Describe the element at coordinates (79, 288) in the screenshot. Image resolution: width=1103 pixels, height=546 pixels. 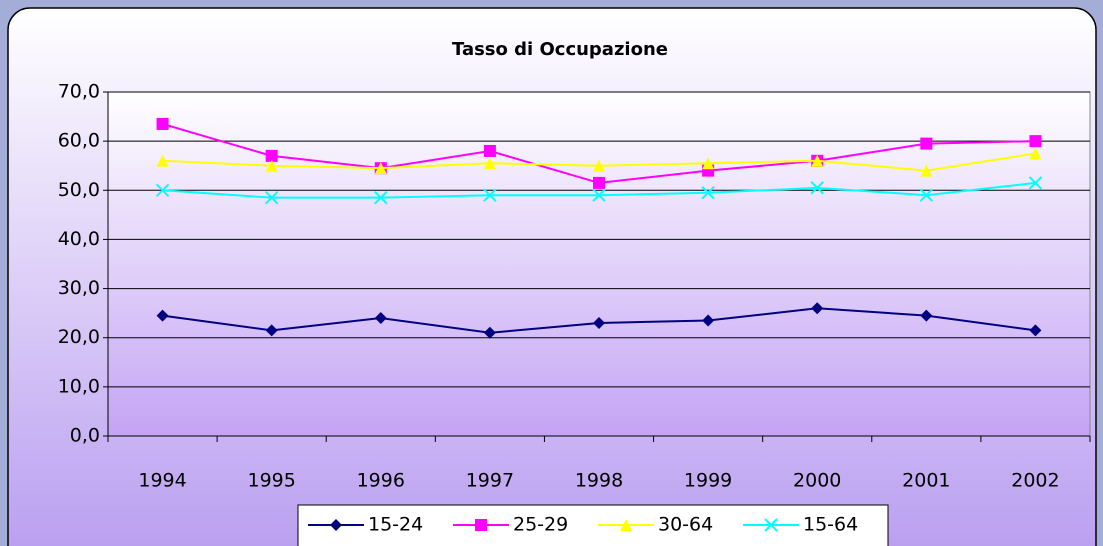
I see `y-tick-label: 30,0` at that location.